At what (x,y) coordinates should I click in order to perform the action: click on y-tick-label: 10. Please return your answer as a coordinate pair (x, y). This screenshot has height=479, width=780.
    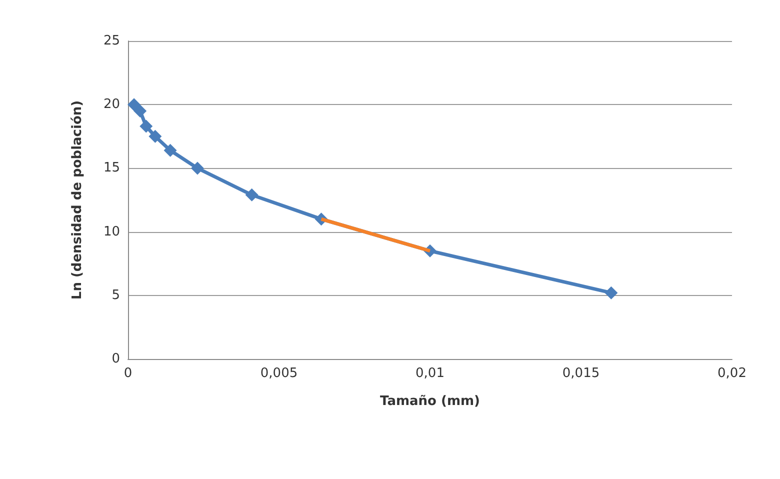
    Looking at the image, I should click on (111, 232).